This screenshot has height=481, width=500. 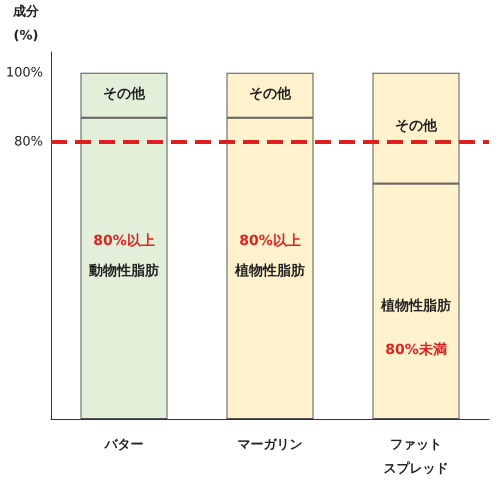 What do you see at coordinates (270, 445) in the screenshot?
I see `x-tick-label: マーガリン` at bounding box center [270, 445].